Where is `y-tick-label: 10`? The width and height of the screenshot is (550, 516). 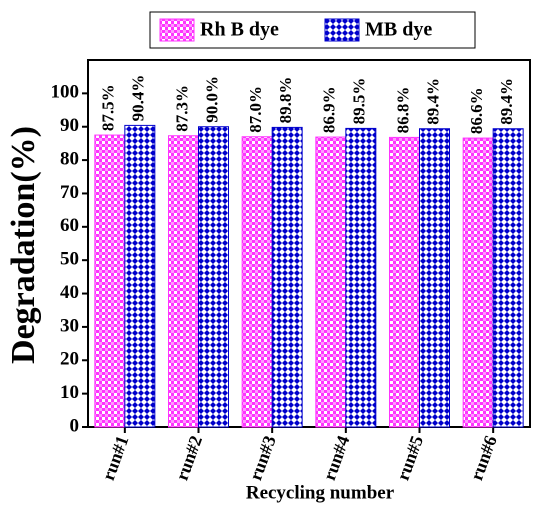
y-tick-label: 10 is located at coordinates (69, 392).